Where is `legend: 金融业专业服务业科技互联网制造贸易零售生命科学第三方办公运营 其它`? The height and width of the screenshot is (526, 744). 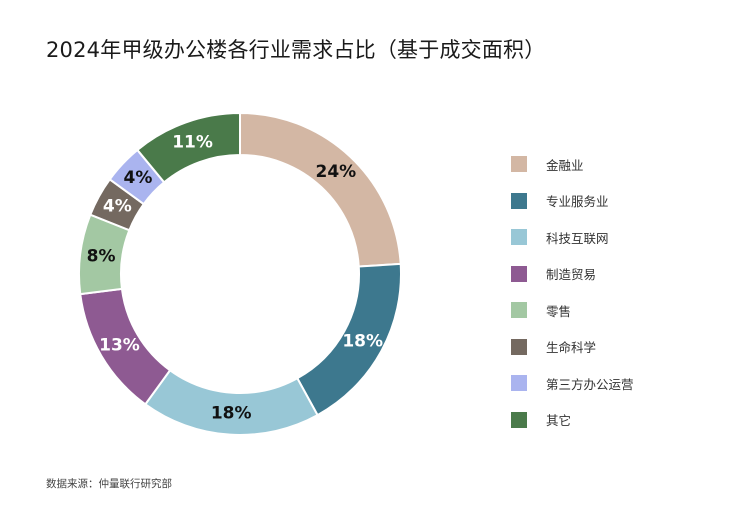
legend: 金融业专业服务业科技互联网制造贸易零售生命科学第三方办公运营 其它 is located at coordinates (572, 292).